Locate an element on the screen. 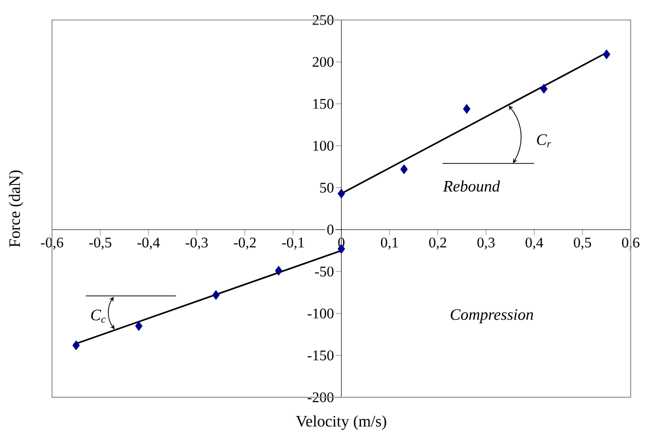 This screenshot has height=438, width=652. x-tick-label: 0,3 is located at coordinates (486, 244).